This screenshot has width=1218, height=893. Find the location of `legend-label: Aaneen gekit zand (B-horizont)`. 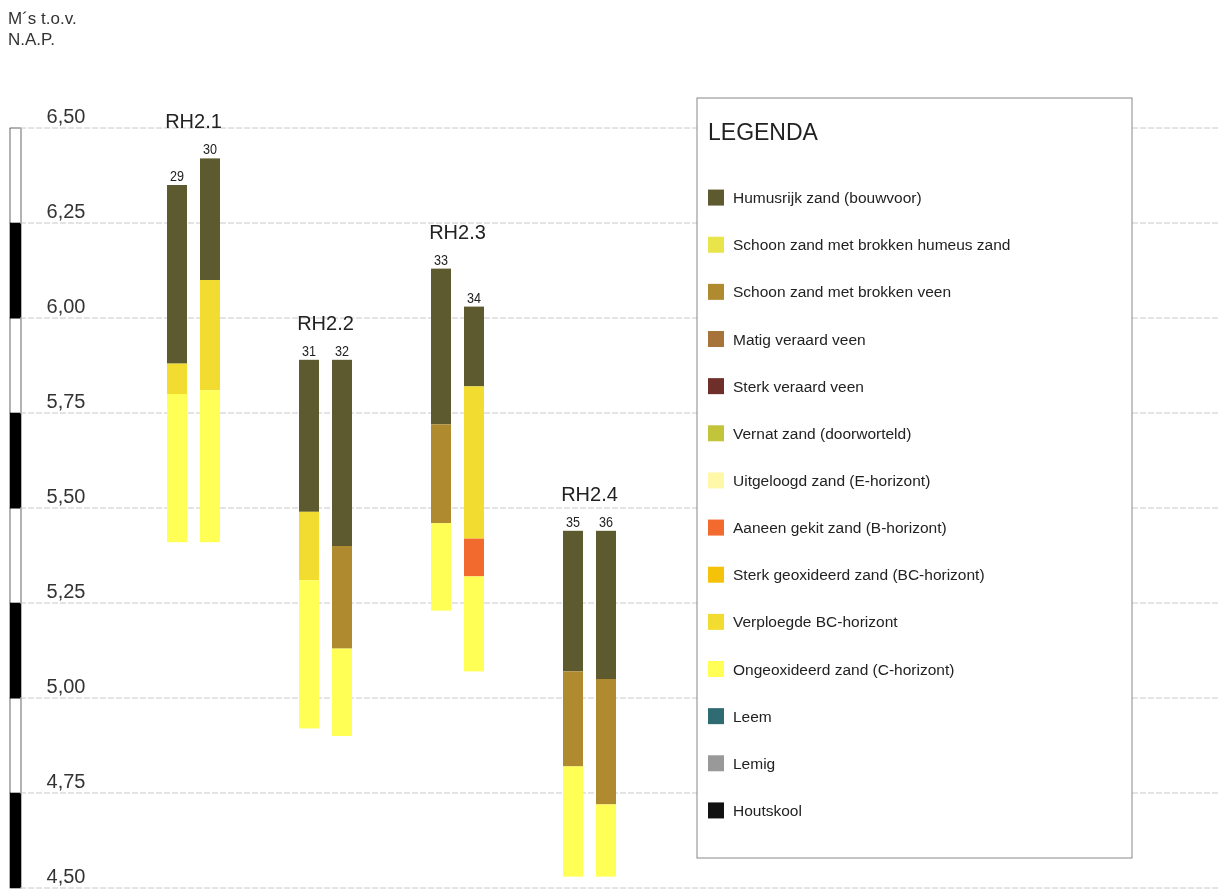

legend-label: Aaneen gekit zand (B-horizont) is located at coordinates (840, 528).